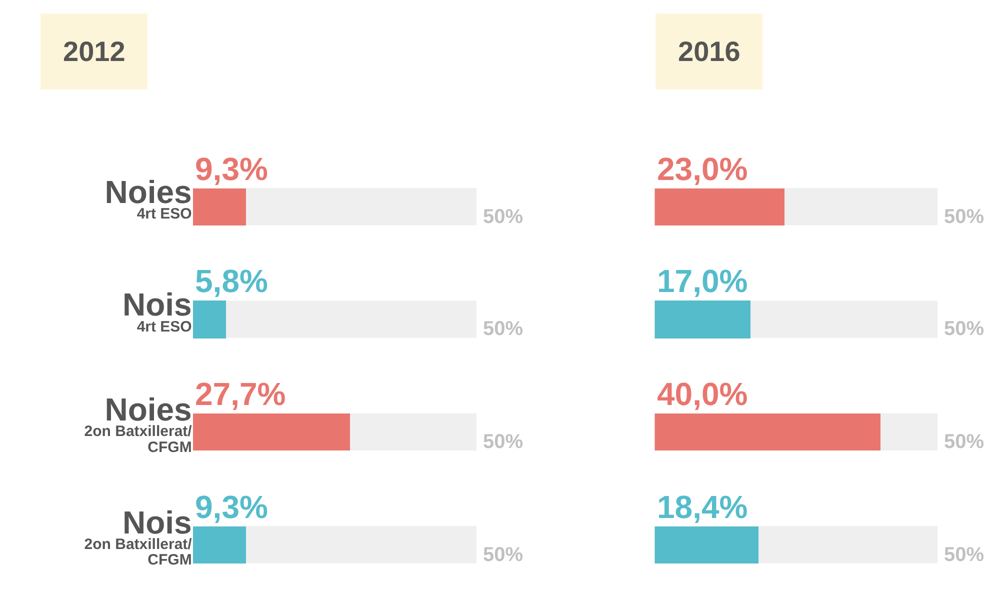 This screenshot has height=601, width=989. I want to click on chart-title: 2016, so click(709, 51).